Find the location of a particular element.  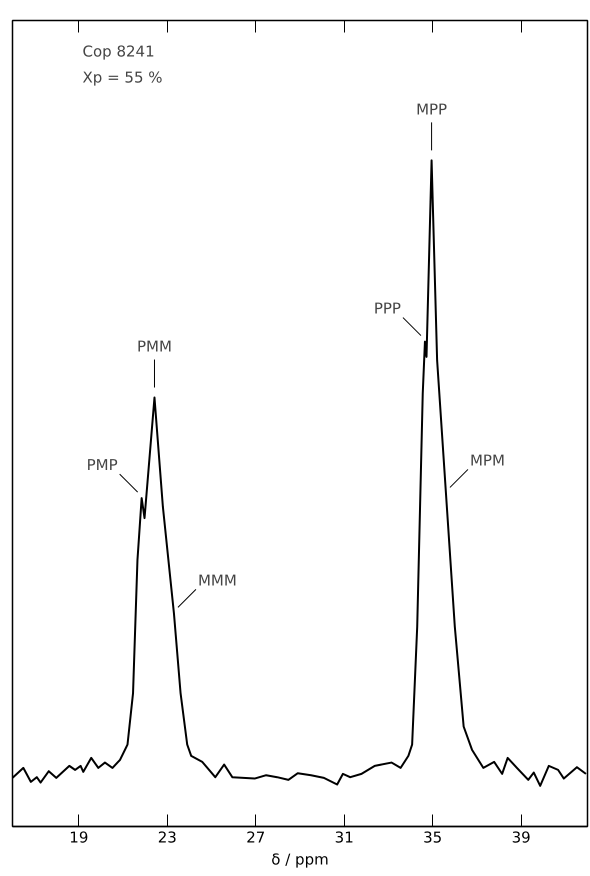

annotation: PPP is located at coordinates (387, 309).